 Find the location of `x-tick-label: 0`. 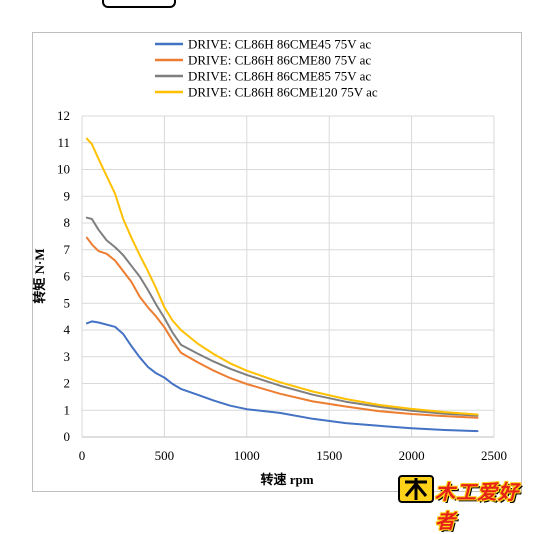

x-tick-label: 0 is located at coordinates (82, 455).